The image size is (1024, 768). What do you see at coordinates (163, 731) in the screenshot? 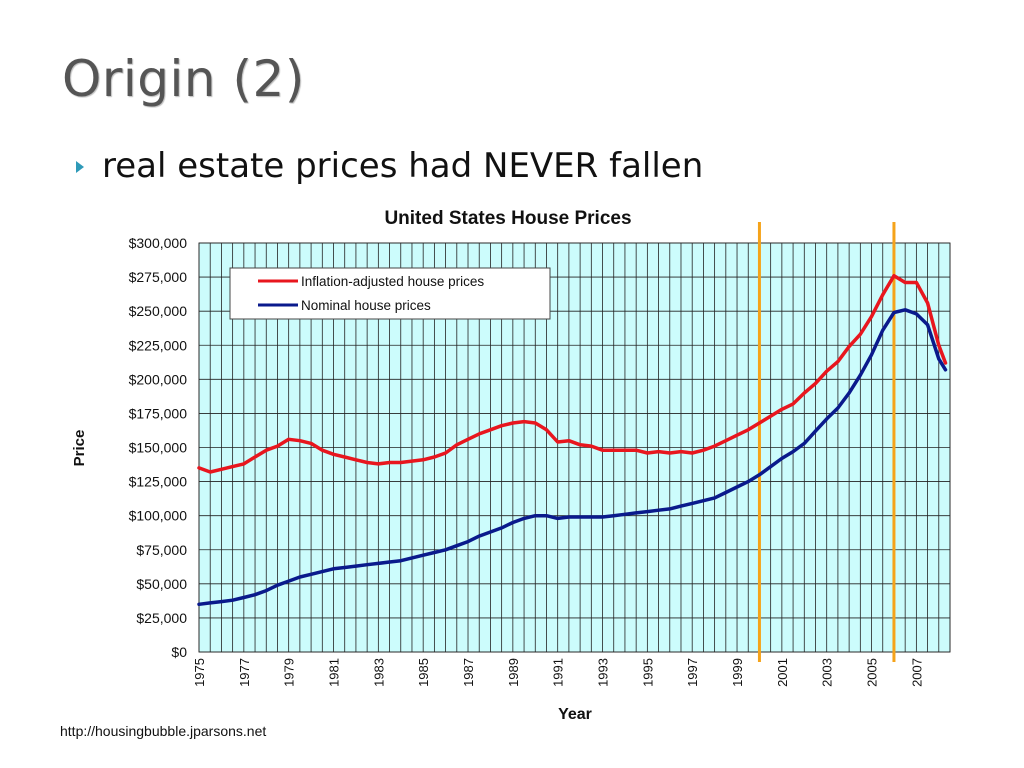
I see `source-link: http://housingbubble.jparsons.net` at bounding box center [163, 731].